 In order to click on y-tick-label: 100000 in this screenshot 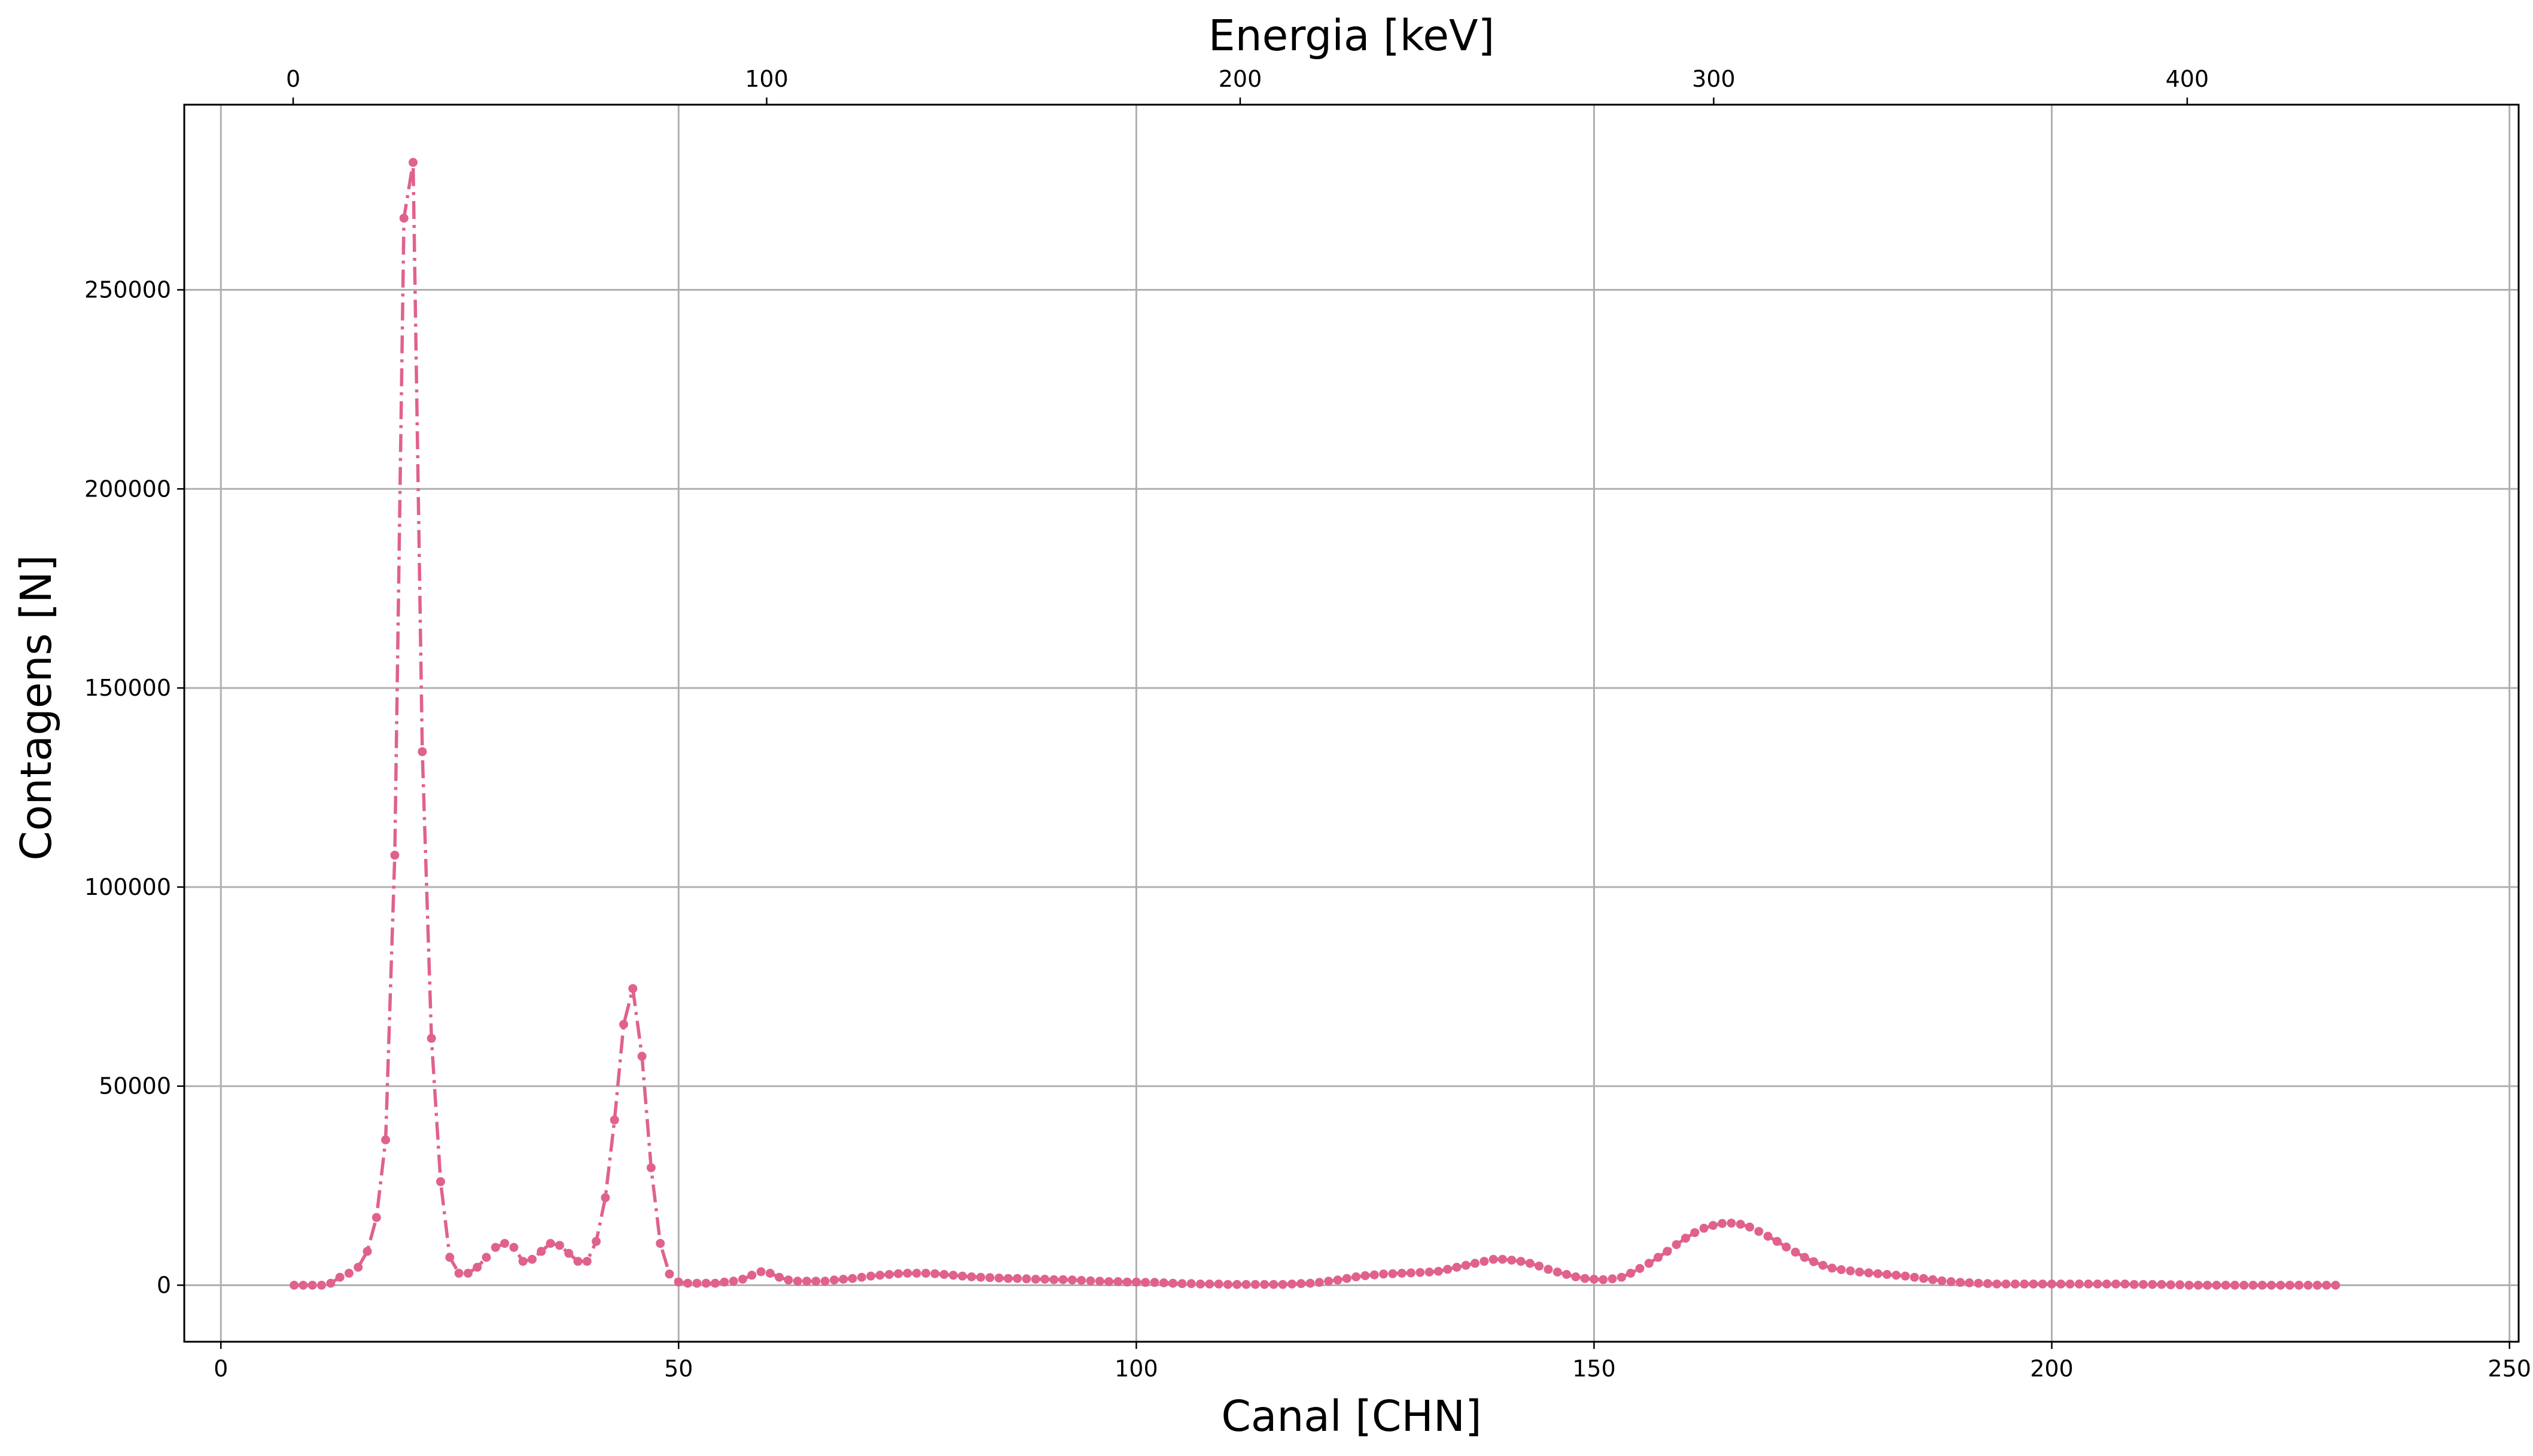, I will do `click(127, 887)`.